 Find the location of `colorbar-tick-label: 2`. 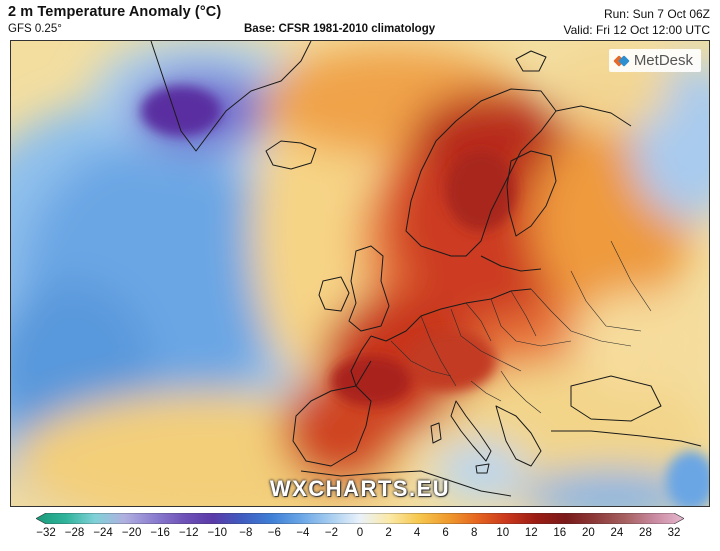

colorbar-tick-label: 2 is located at coordinates (388, 533).